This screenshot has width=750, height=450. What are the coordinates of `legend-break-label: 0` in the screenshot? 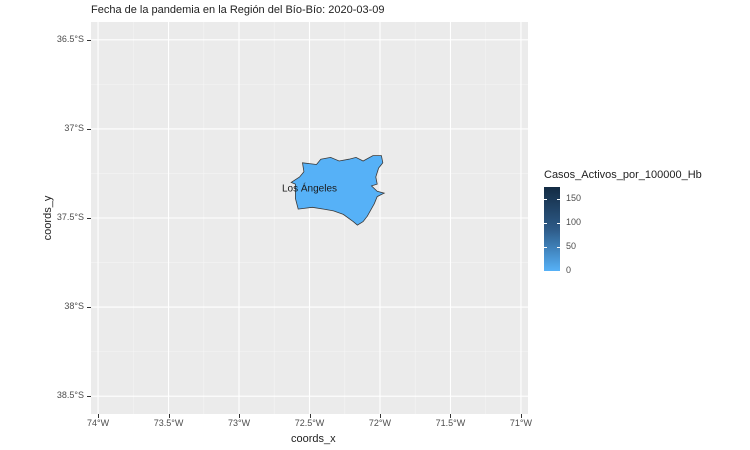 It's located at (569, 270).